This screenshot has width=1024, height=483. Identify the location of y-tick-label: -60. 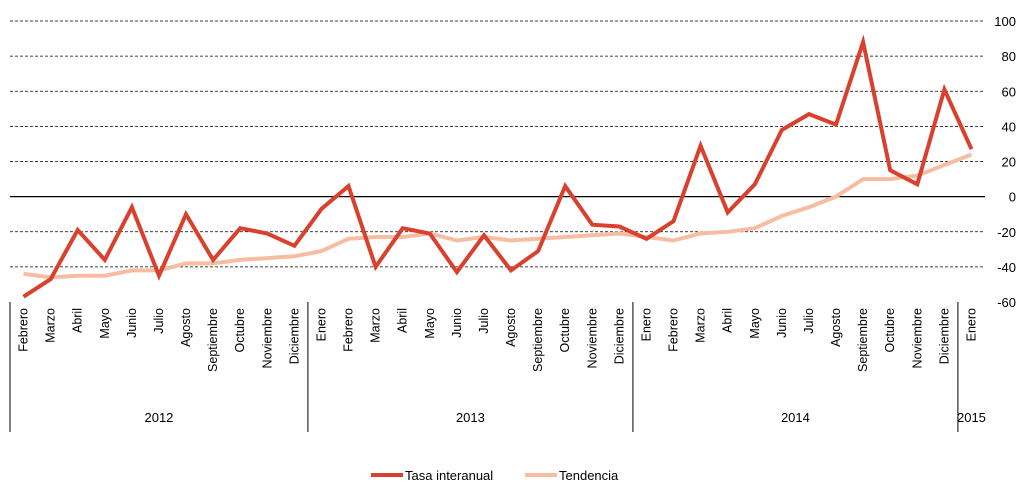
(1006, 302).